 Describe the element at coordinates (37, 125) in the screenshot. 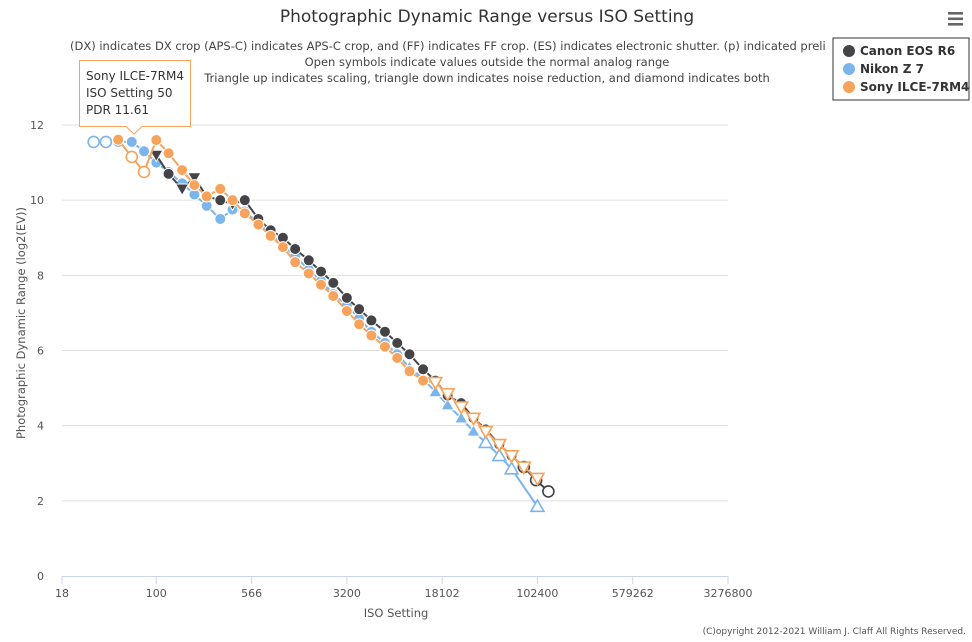

I see `y-tick-label: 12` at that location.